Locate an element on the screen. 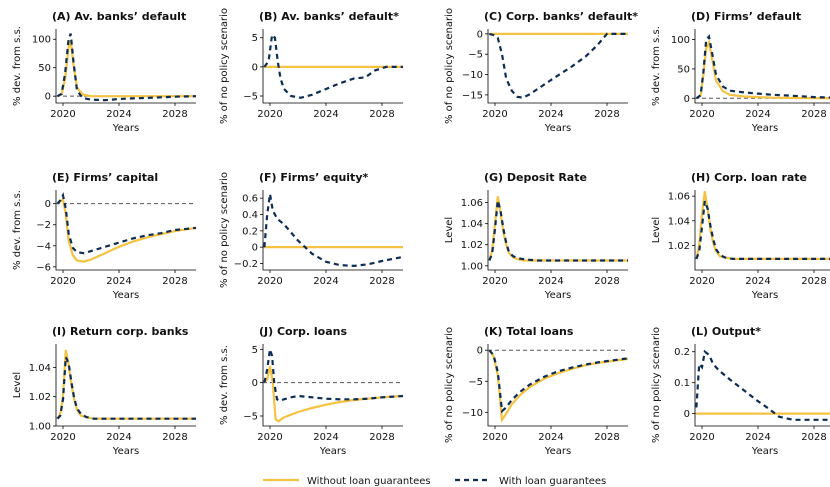 Image resolution: width=830 pixels, height=487 pixels. chart-title: (J) Corp. loans is located at coordinates (303, 331).